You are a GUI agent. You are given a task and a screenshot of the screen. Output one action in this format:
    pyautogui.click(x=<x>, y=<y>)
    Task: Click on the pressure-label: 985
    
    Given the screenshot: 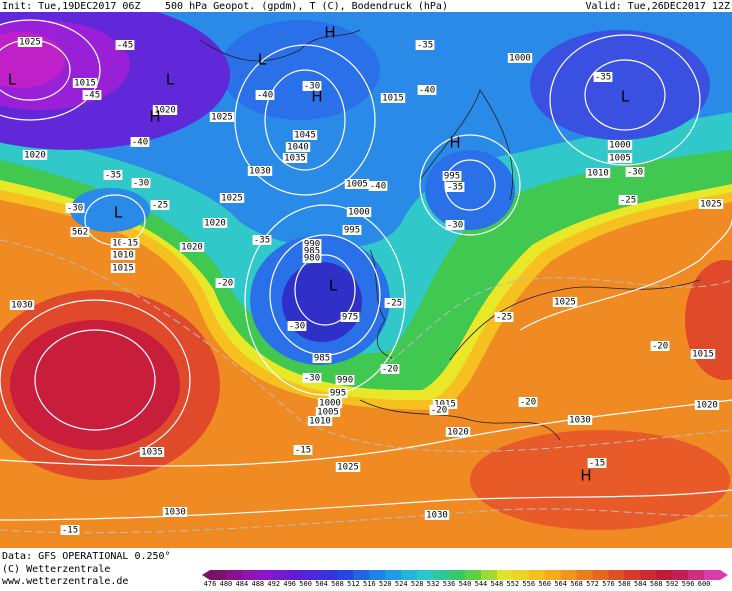 What is the action you would take?
    pyautogui.click(x=312, y=252)
    